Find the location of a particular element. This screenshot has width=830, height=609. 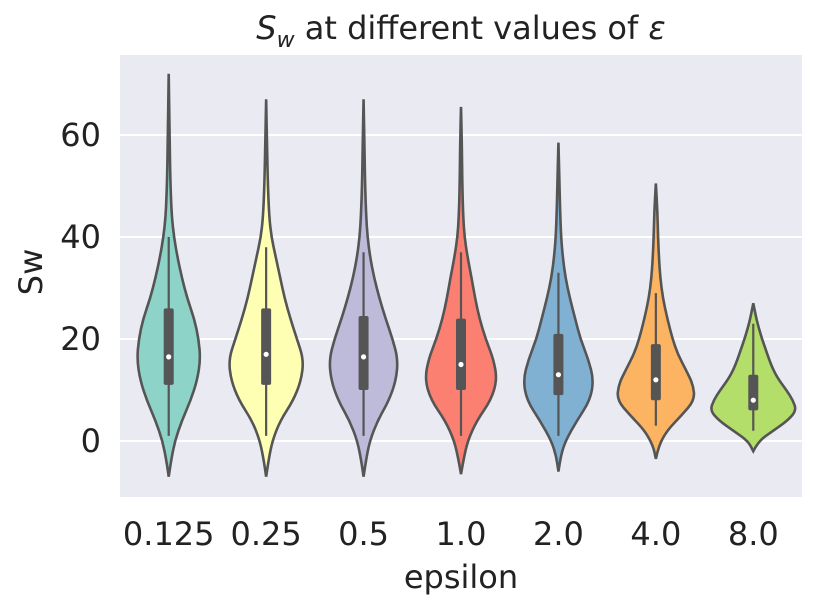

y-tick-label: 40 is located at coordinates (80, 237).